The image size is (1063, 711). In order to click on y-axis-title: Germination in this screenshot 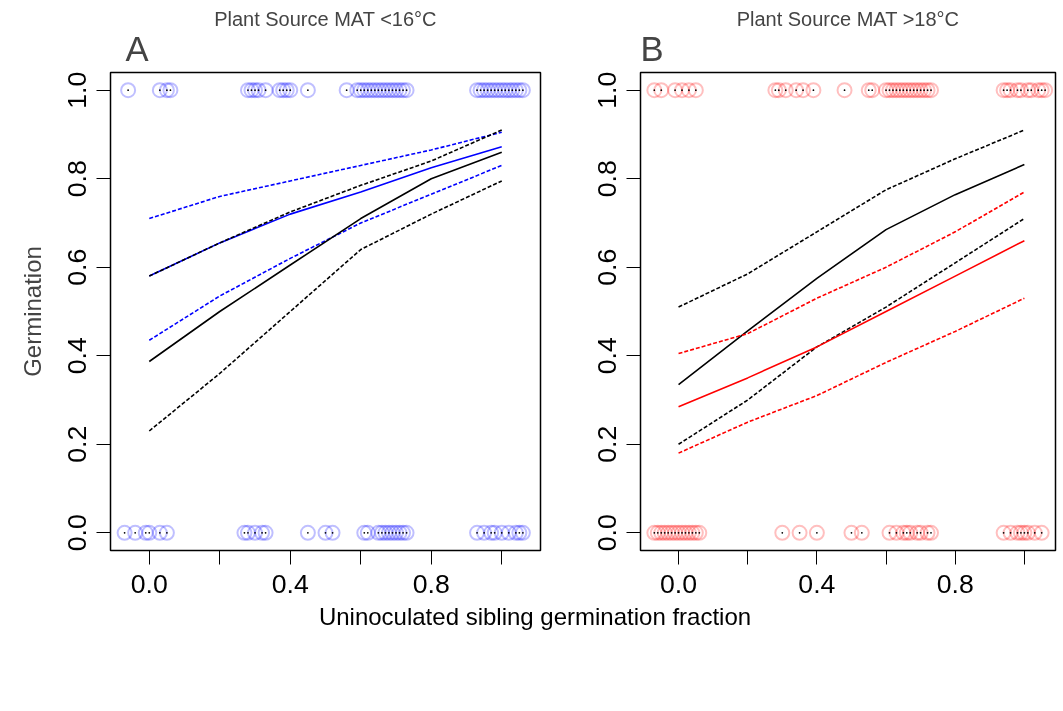, I will do `click(32, 311)`.